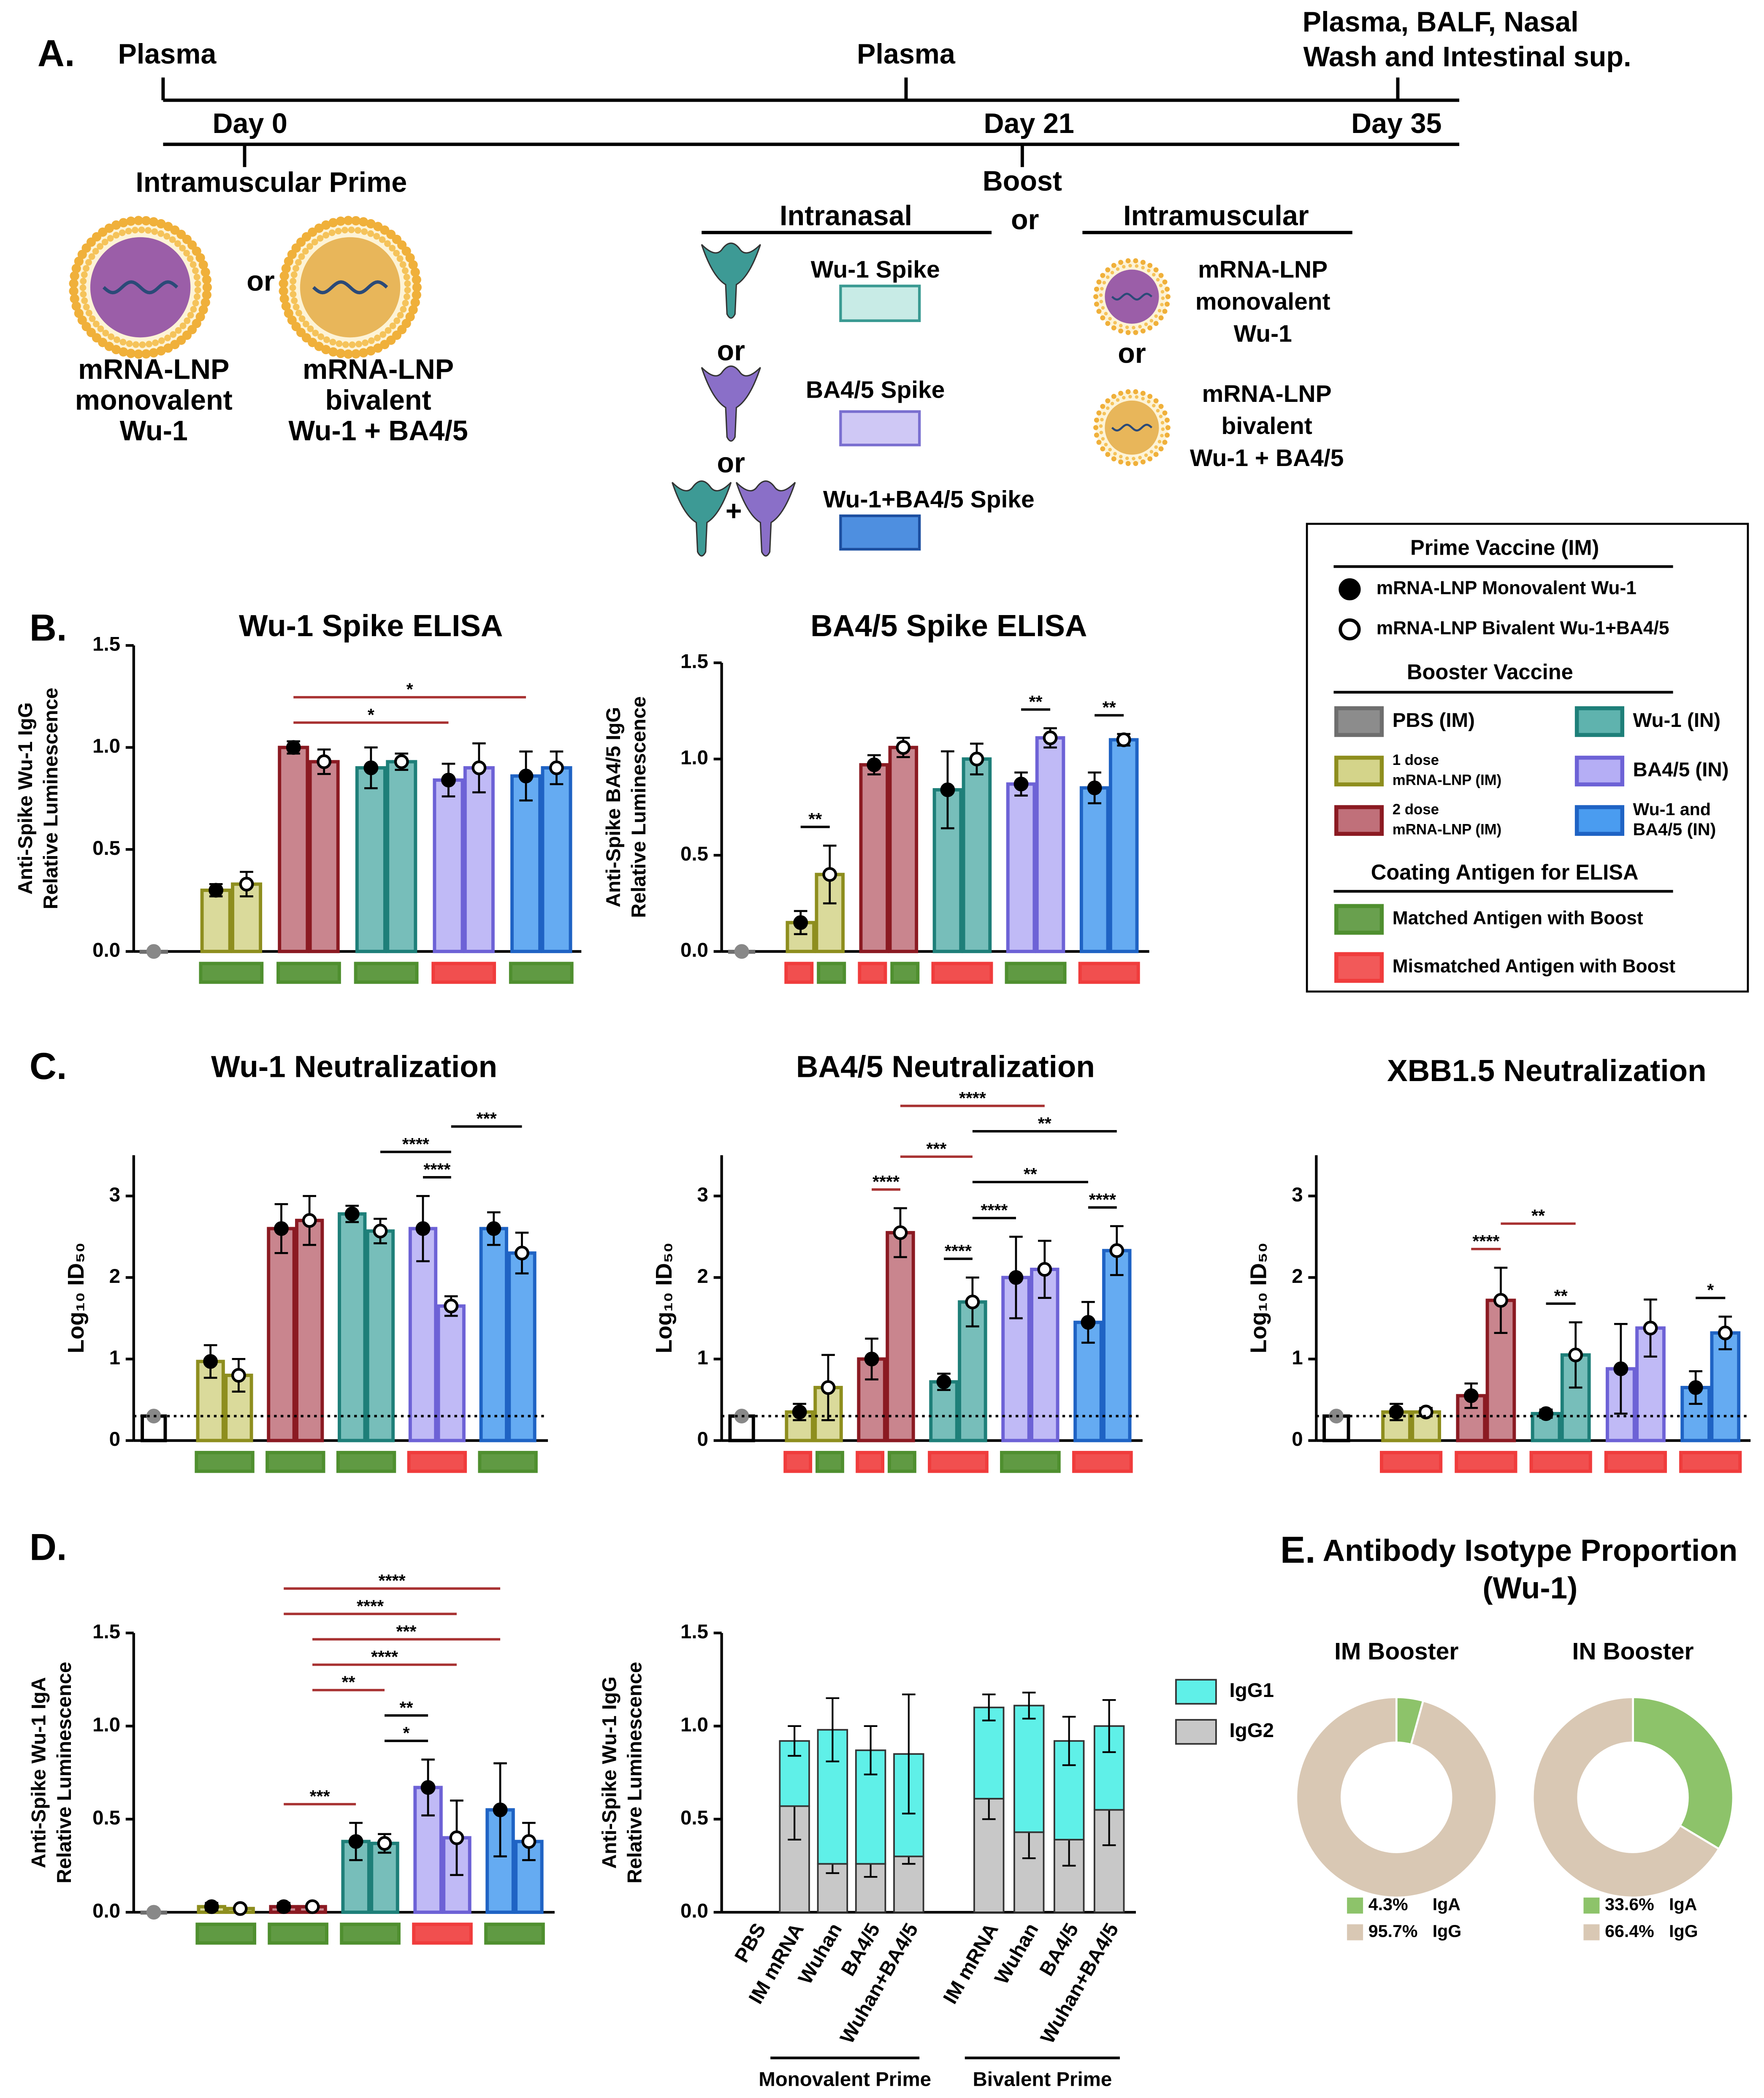 This screenshot has width=1764, height=2098. Describe the element at coordinates (354, 1067) in the screenshot. I see `chart-title: Wu-1 Neutralization` at that location.